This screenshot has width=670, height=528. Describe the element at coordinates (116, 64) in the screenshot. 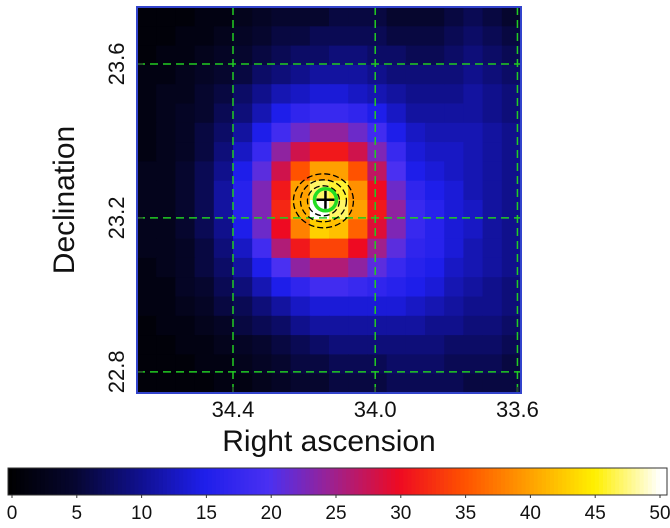

I see `y-tick-label: 23.6` at that location.